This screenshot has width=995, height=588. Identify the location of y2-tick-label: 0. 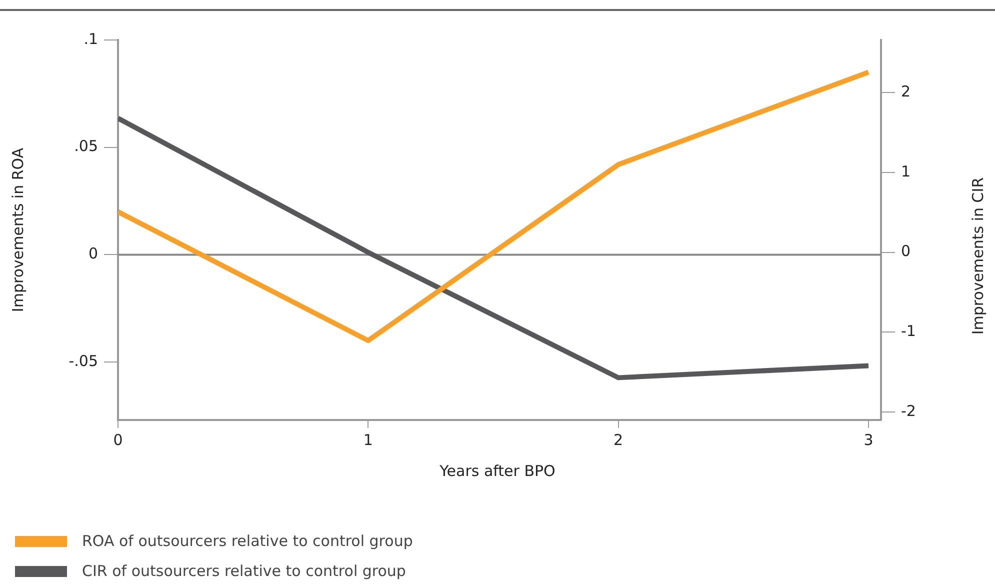
(906, 251).